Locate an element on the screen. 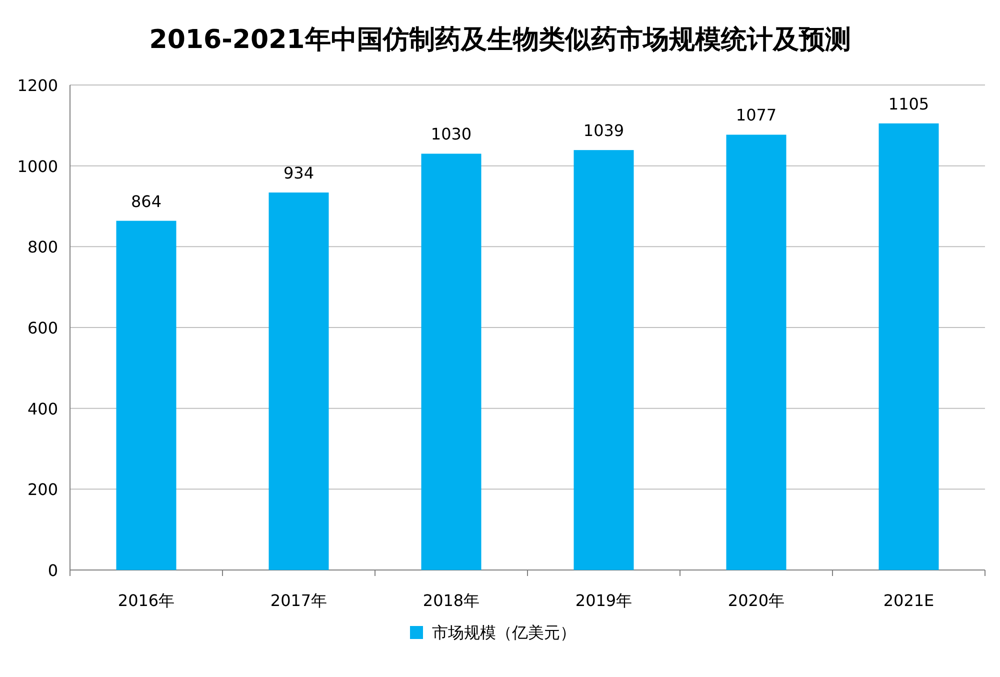  y-tick-label: 1200 is located at coordinates (37, 85).